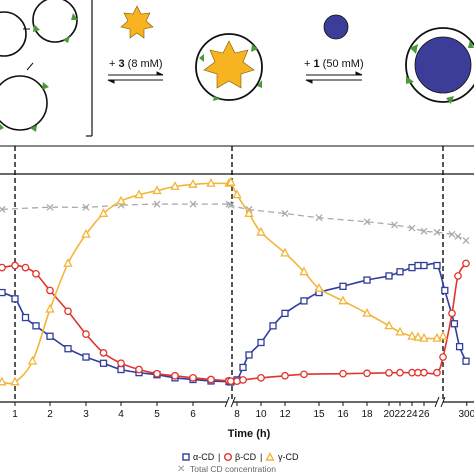 This screenshot has width=474, height=474. What do you see at coordinates (50, 414) in the screenshot?
I see `x-tick-label: 2` at bounding box center [50, 414].